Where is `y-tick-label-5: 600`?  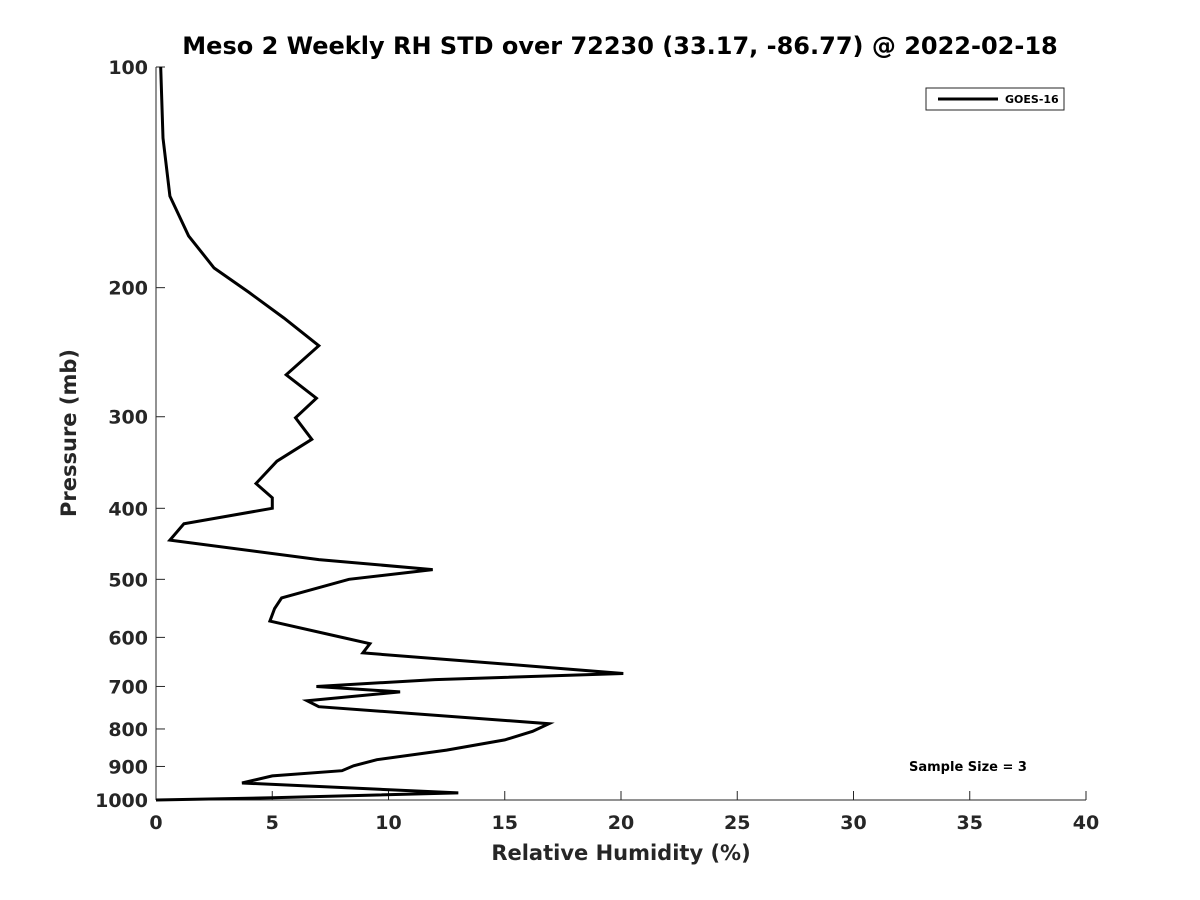 y-tick-label-5: 600 is located at coordinates (128, 638).